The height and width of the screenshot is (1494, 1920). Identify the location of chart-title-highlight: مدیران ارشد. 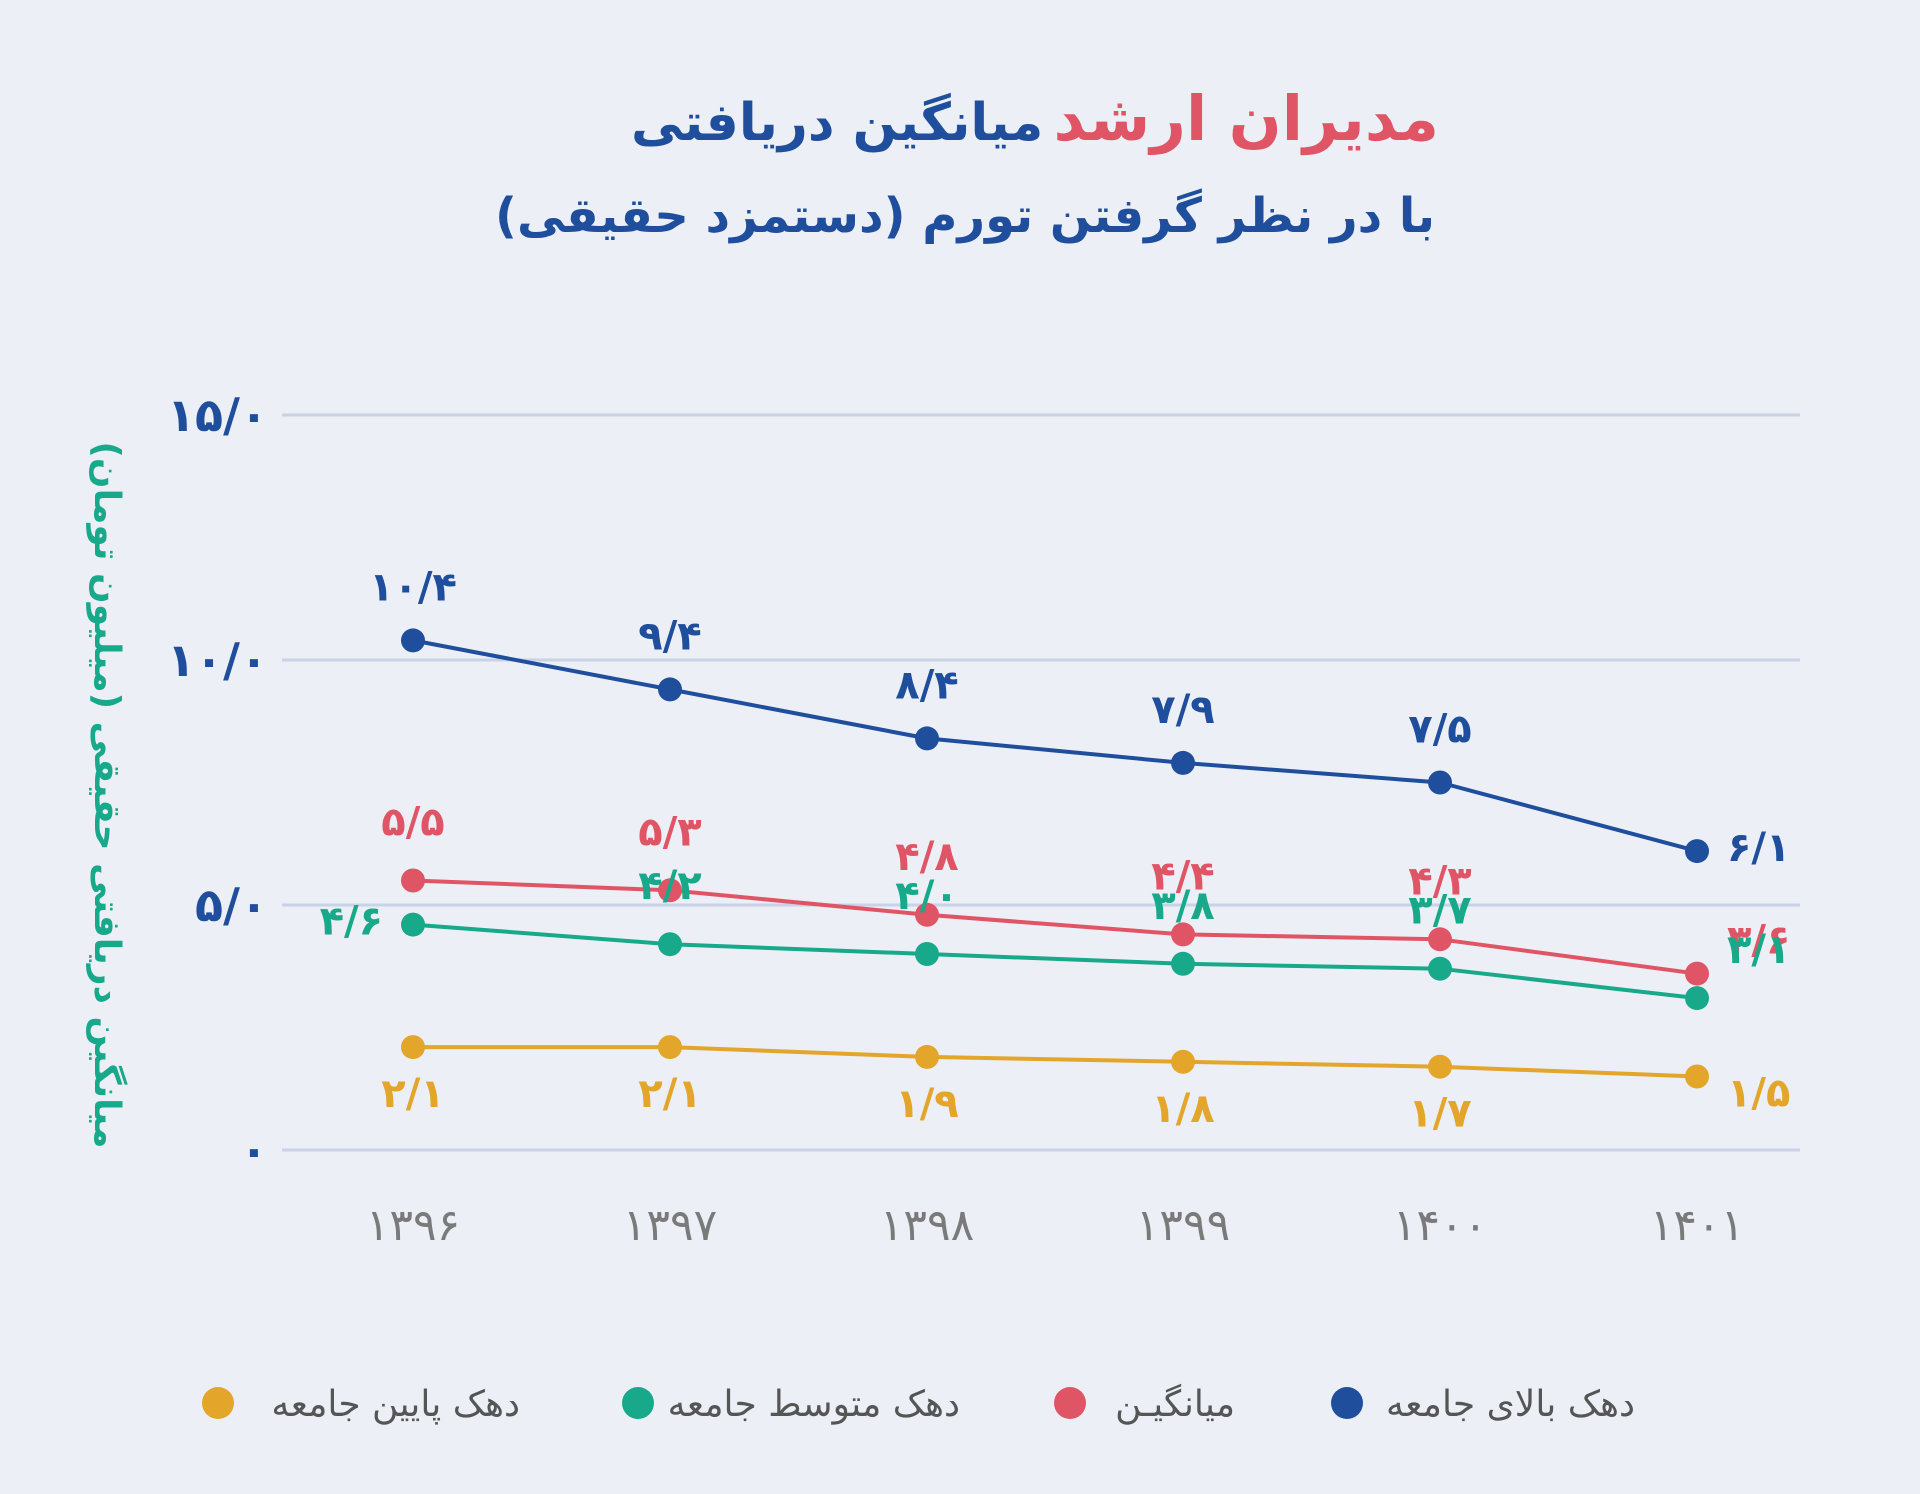
(1246, 118).